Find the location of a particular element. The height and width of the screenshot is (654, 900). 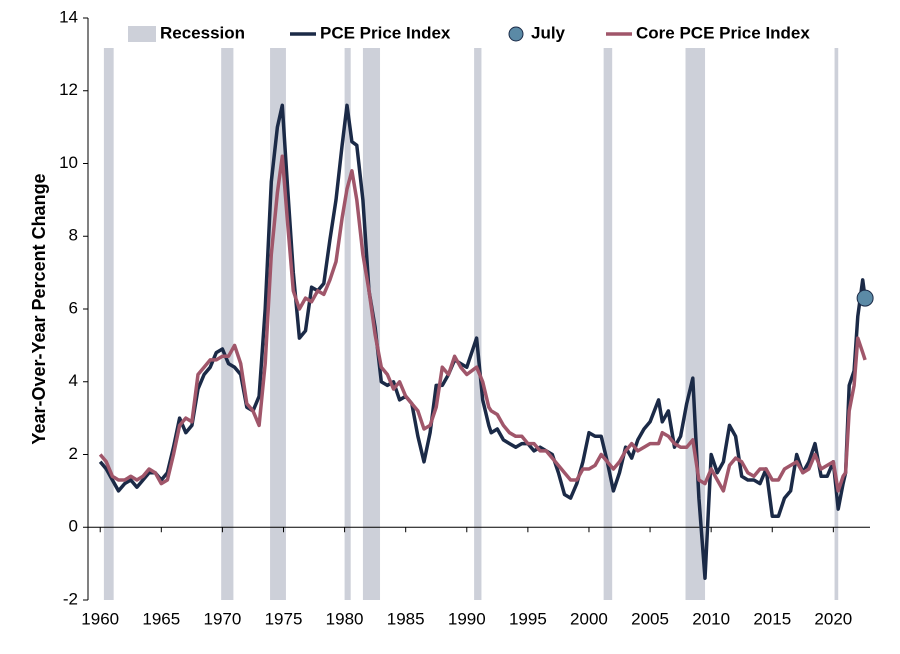

y-tick-label: 10 is located at coordinates (68, 162).